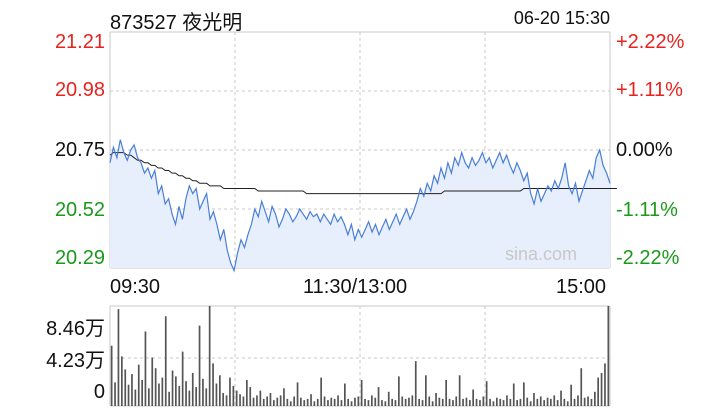 The width and height of the screenshot is (720, 420). What do you see at coordinates (650, 42) in the screenshot?
I see `percent-tick-label: +2.22%` at bounding box center [650, 42].